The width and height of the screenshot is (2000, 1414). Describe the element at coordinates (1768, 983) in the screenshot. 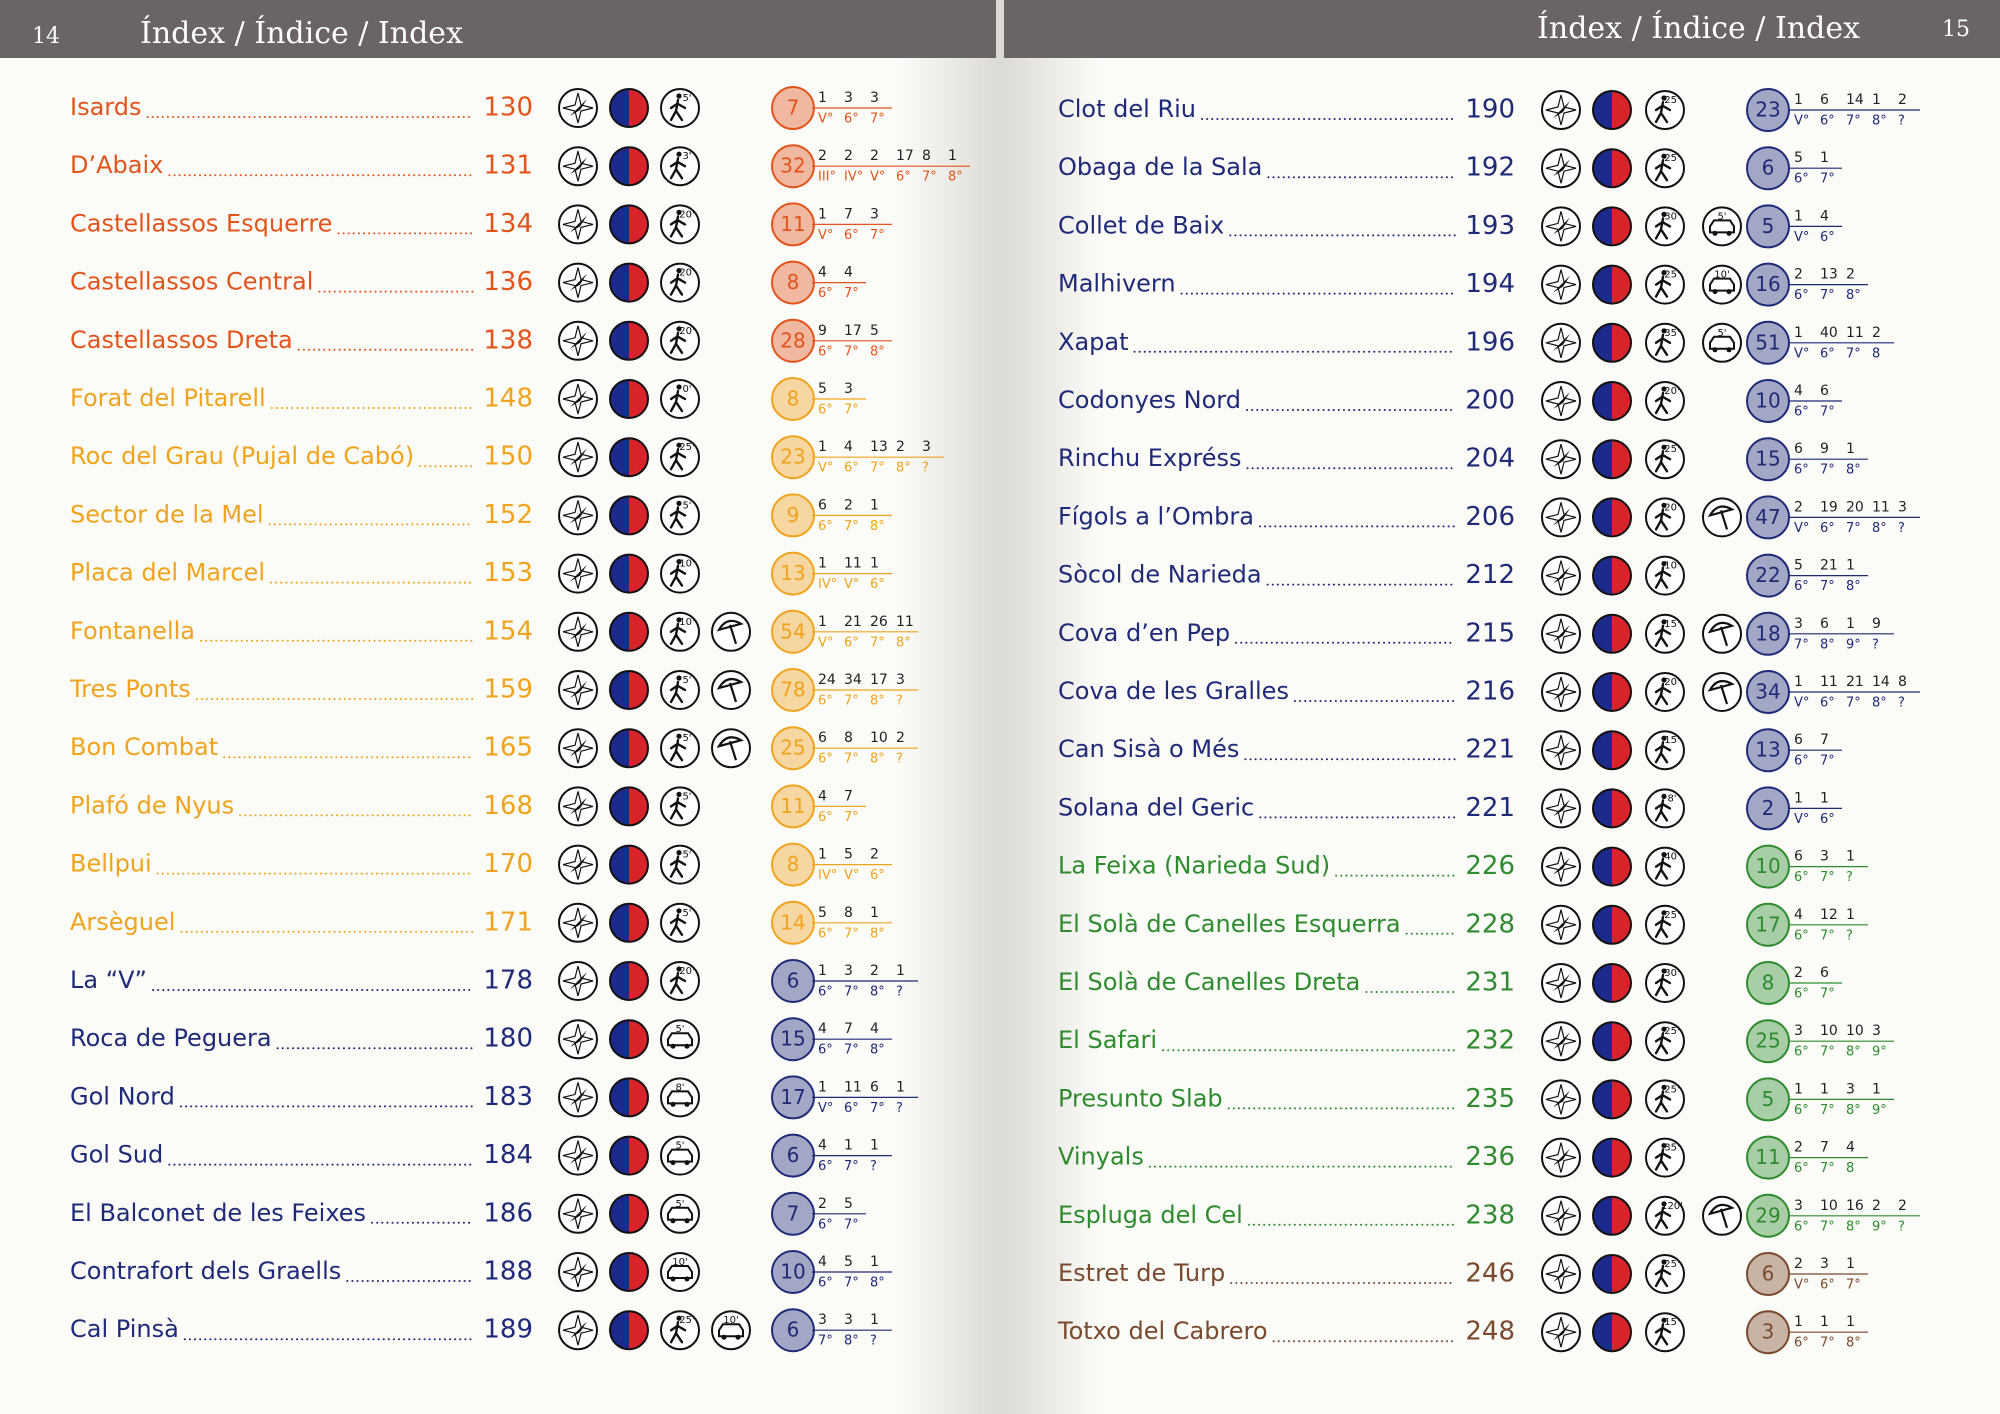

I see `route-total: 8` at that location.